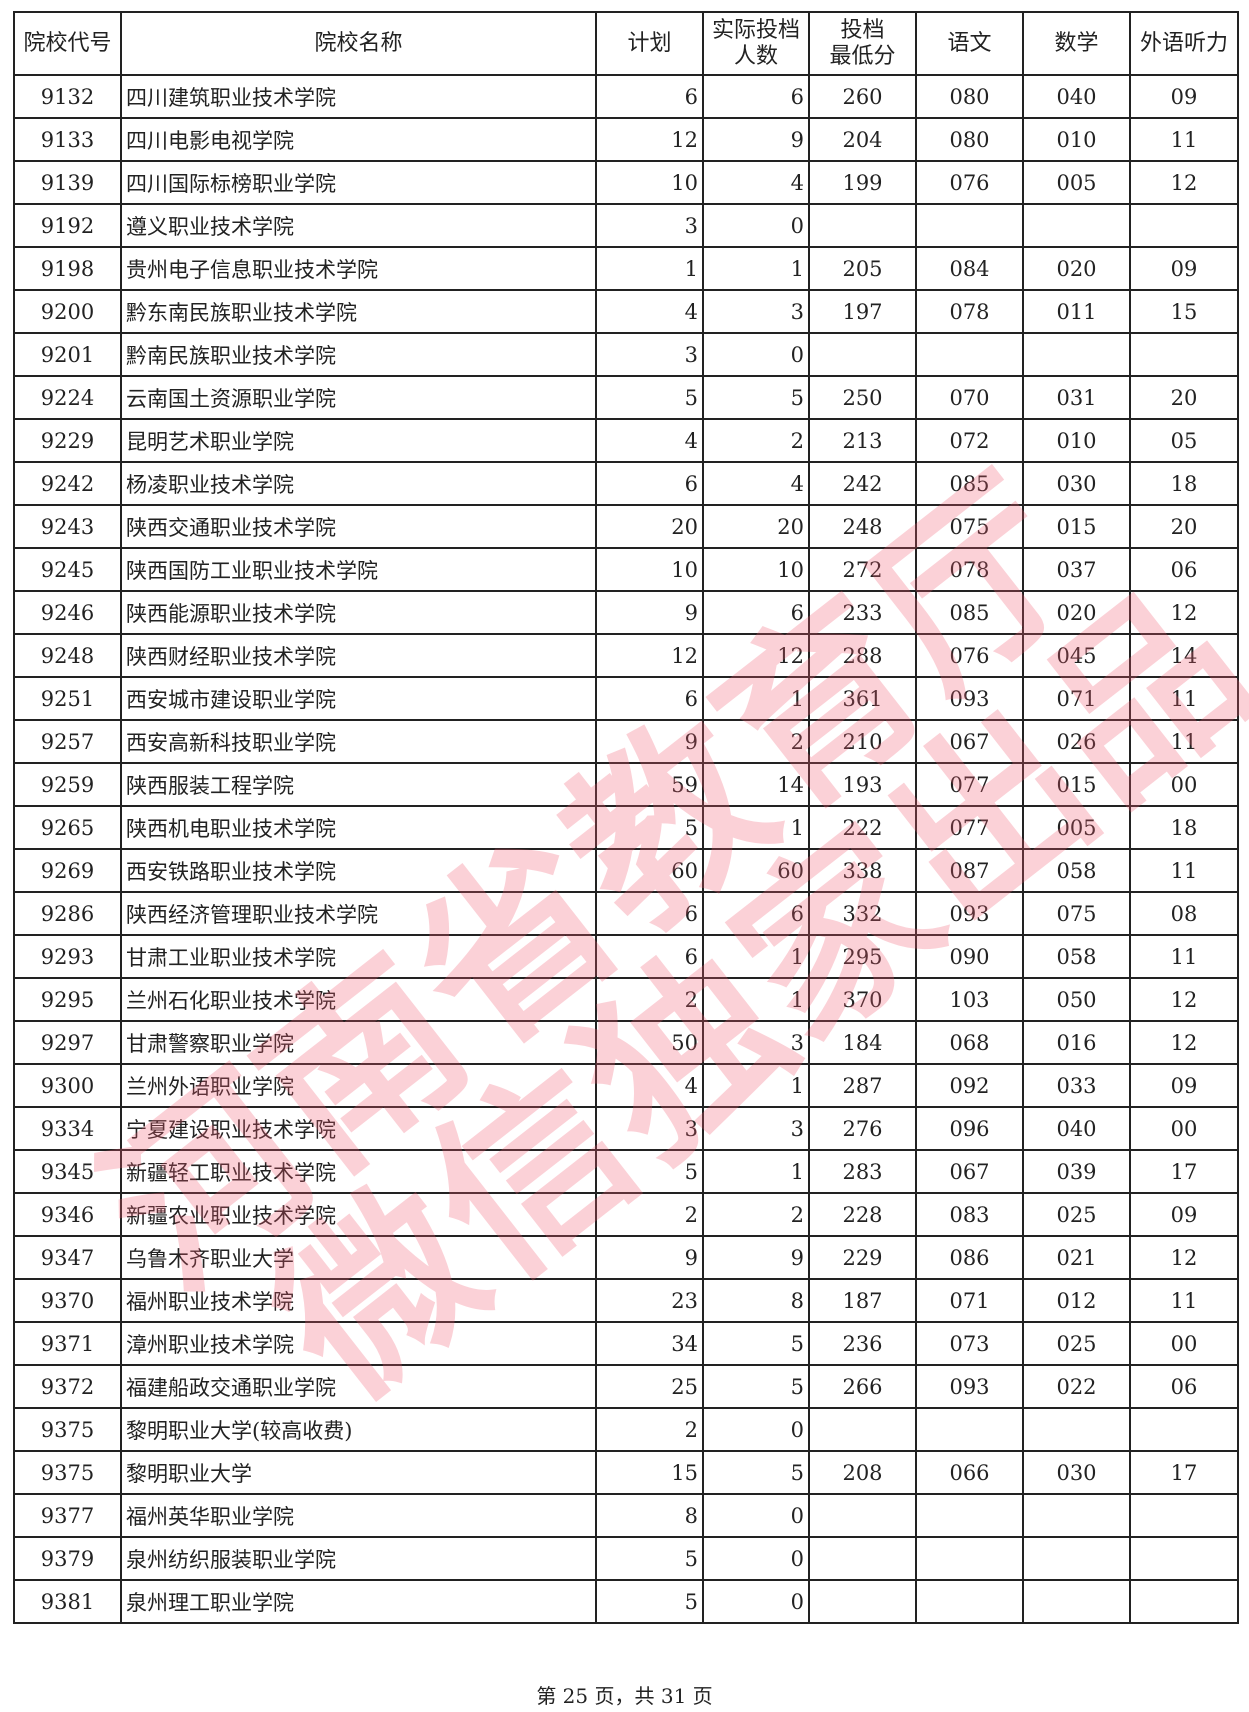 The width and height of the screenshot is (1249, 1712). I want to click on cell-name: 遵义职业技术学院, so click(358, 225).